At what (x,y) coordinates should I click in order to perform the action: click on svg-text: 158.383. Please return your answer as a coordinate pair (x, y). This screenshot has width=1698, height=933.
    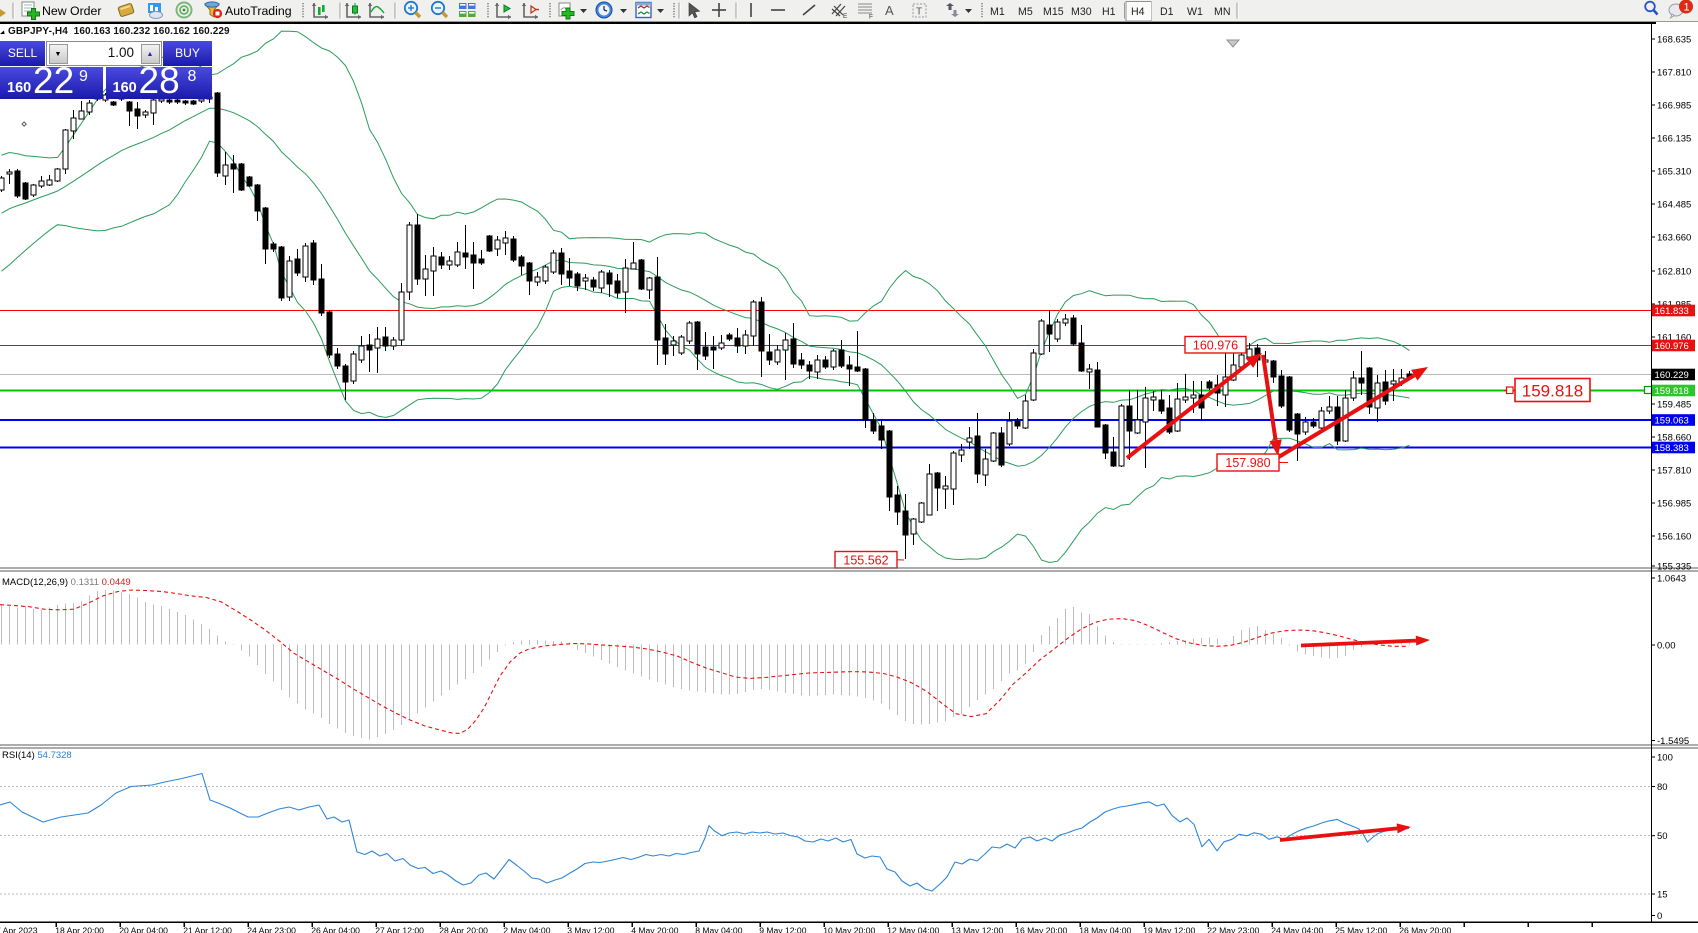
    Looking at the image, I should click on (1672, 448).